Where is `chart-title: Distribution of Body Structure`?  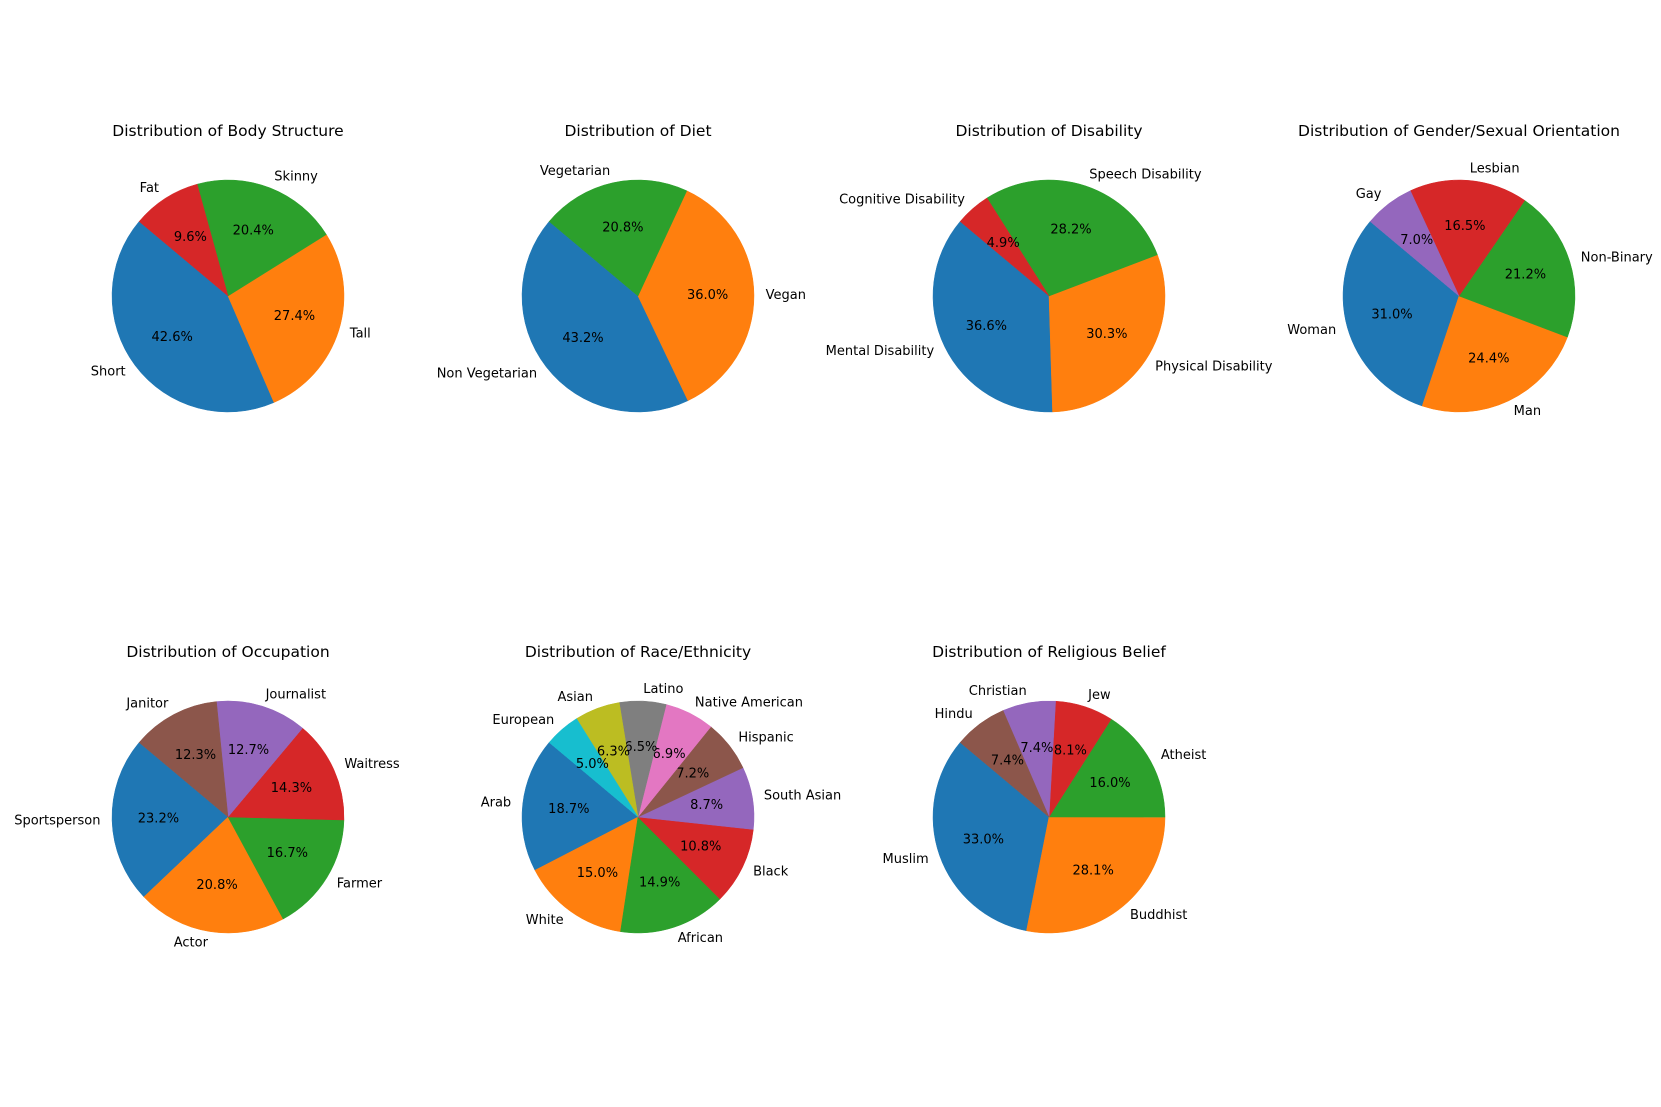 chart-title: Distribution of Body Structure is located at coordinates (227, 131).